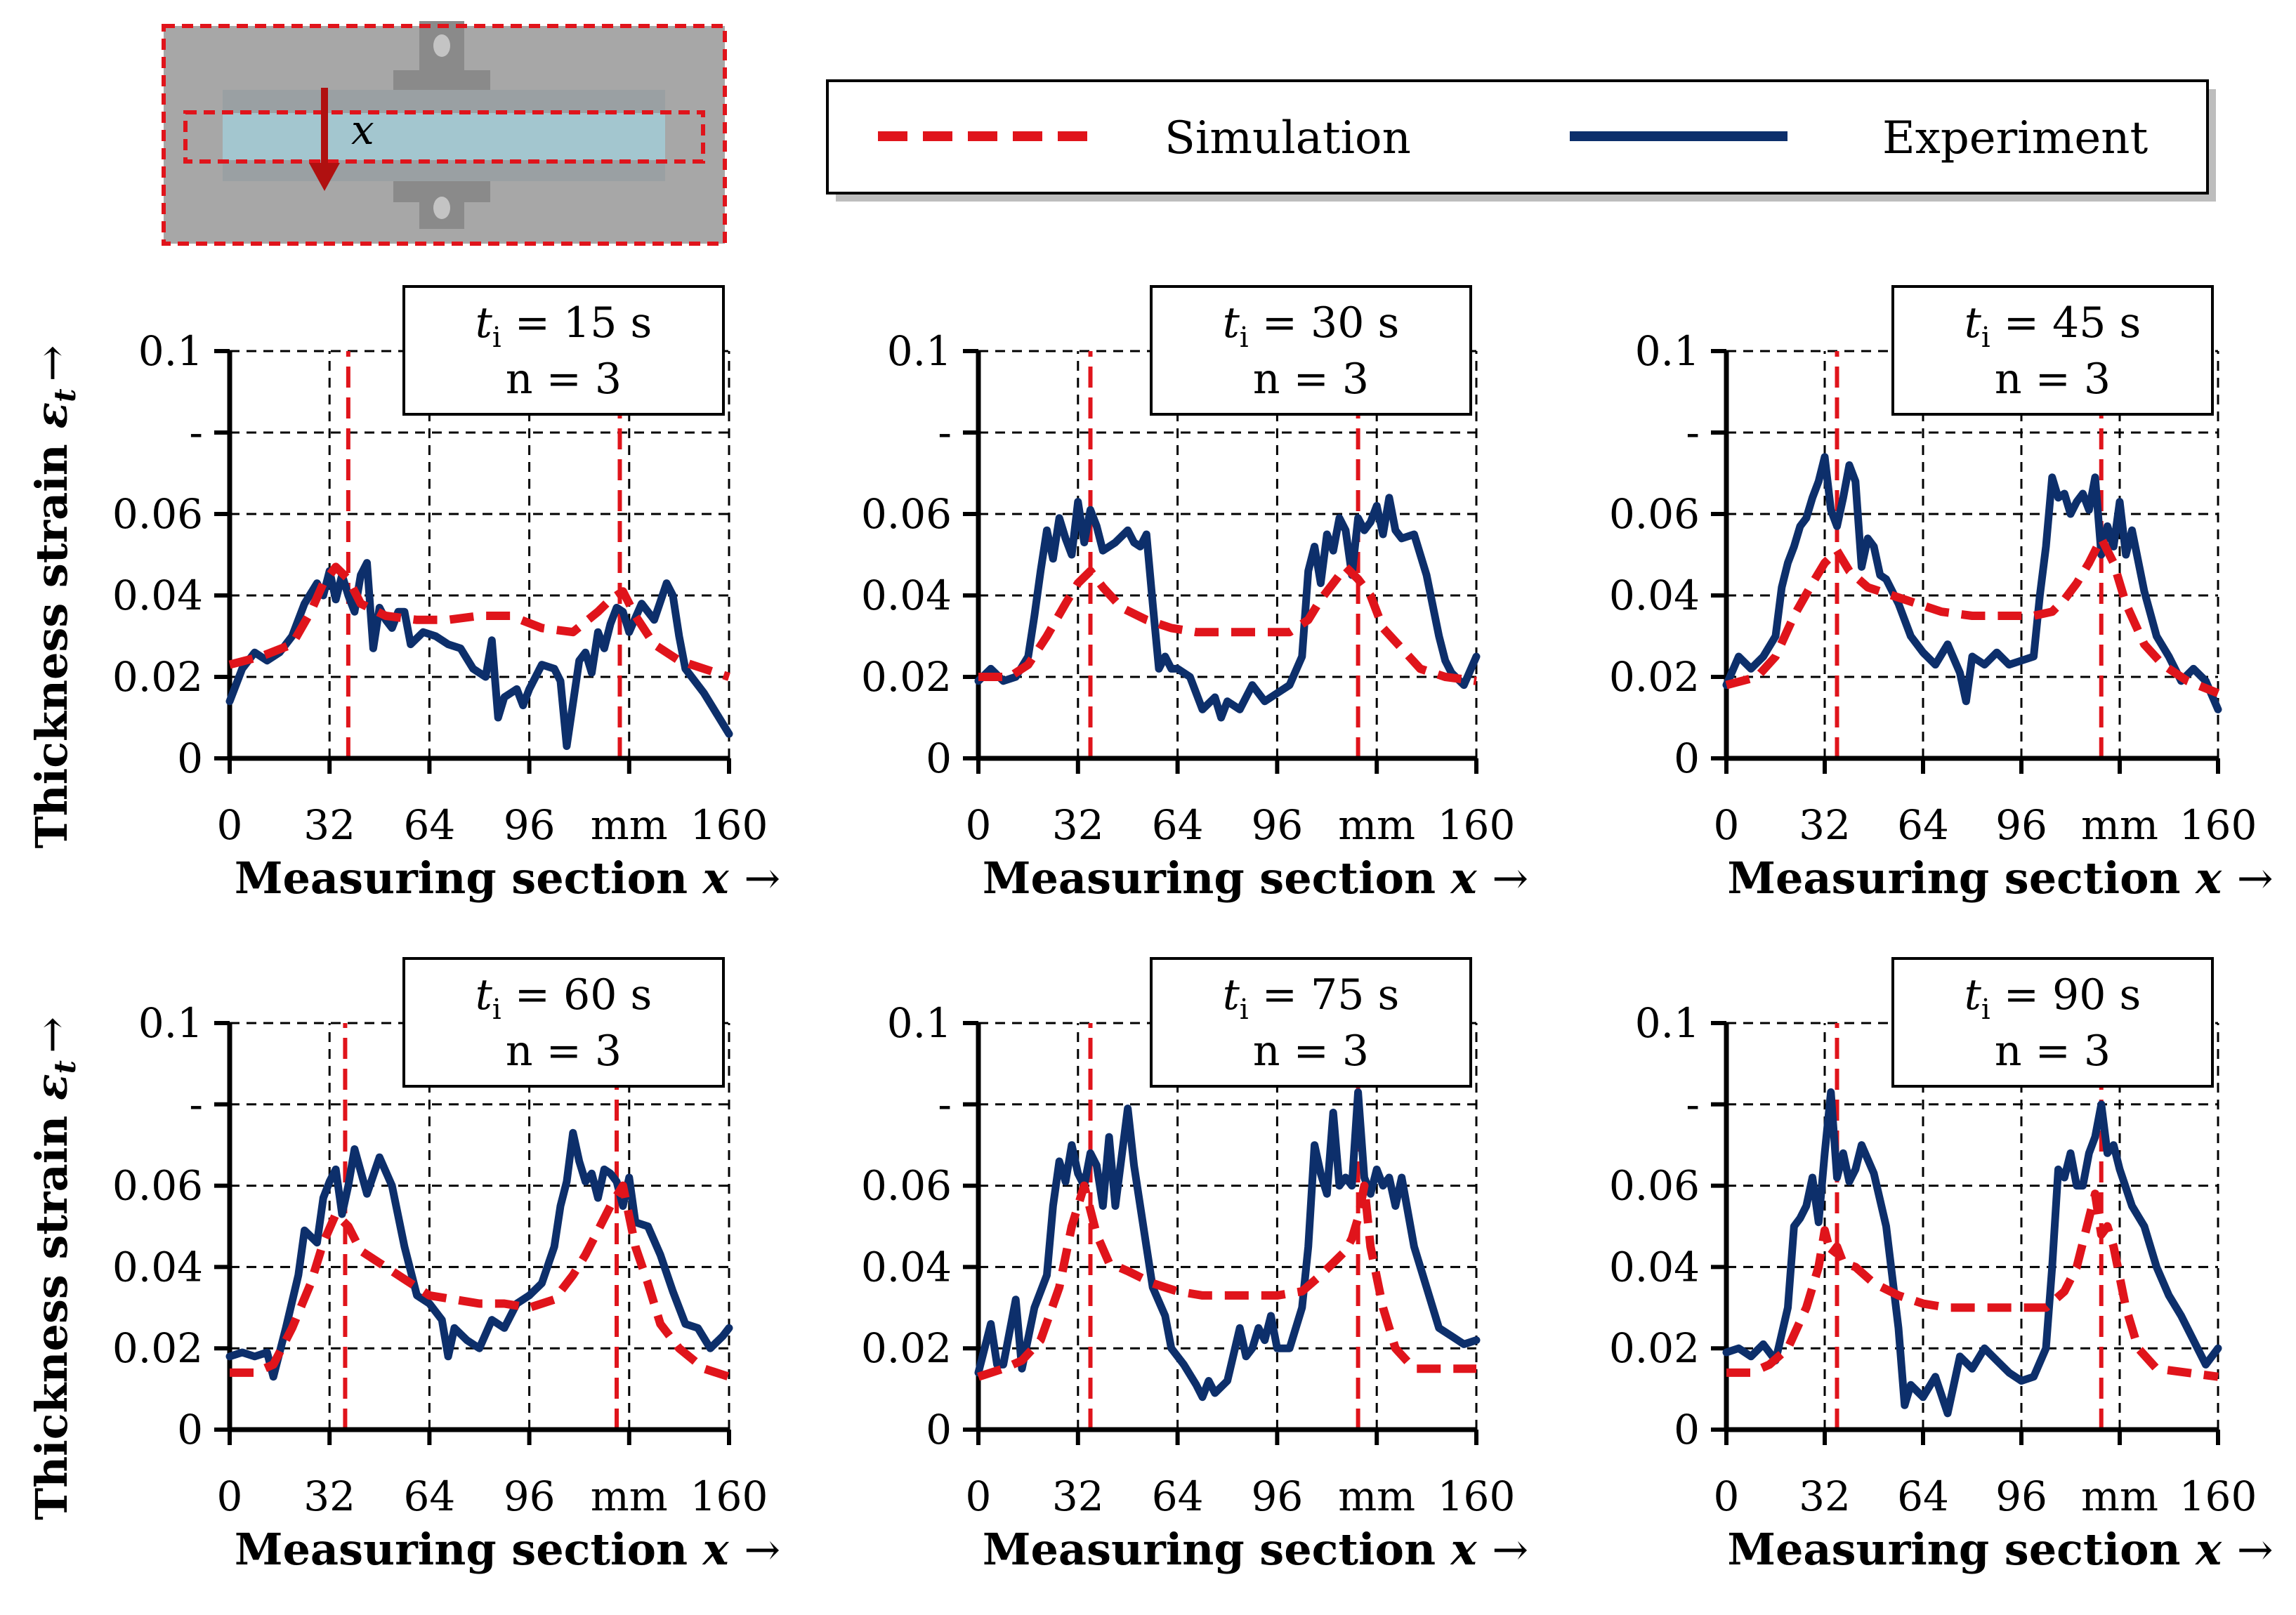 This screenshot has width=2296, height=1615. Describe the element at coordinates (51, 1087) in the screenshot. I see `y-axis-label-var: ε` at that location.